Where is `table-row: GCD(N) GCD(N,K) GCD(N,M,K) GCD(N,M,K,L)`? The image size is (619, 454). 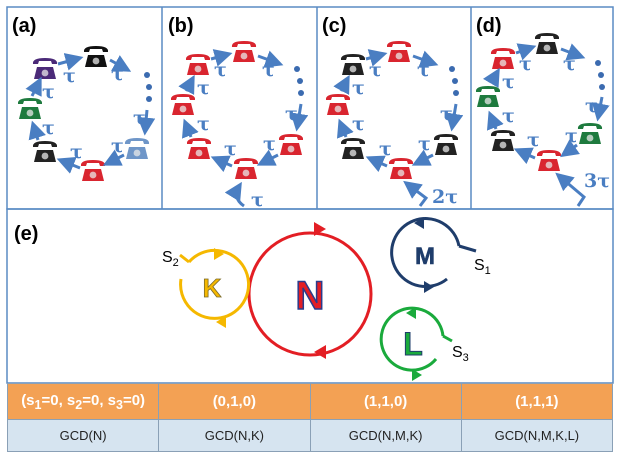
table-row: GCD(N) GCD(N,K) GCD(N,M,K) GCD(N,M,K,L) is located at coordinates (310, 435).